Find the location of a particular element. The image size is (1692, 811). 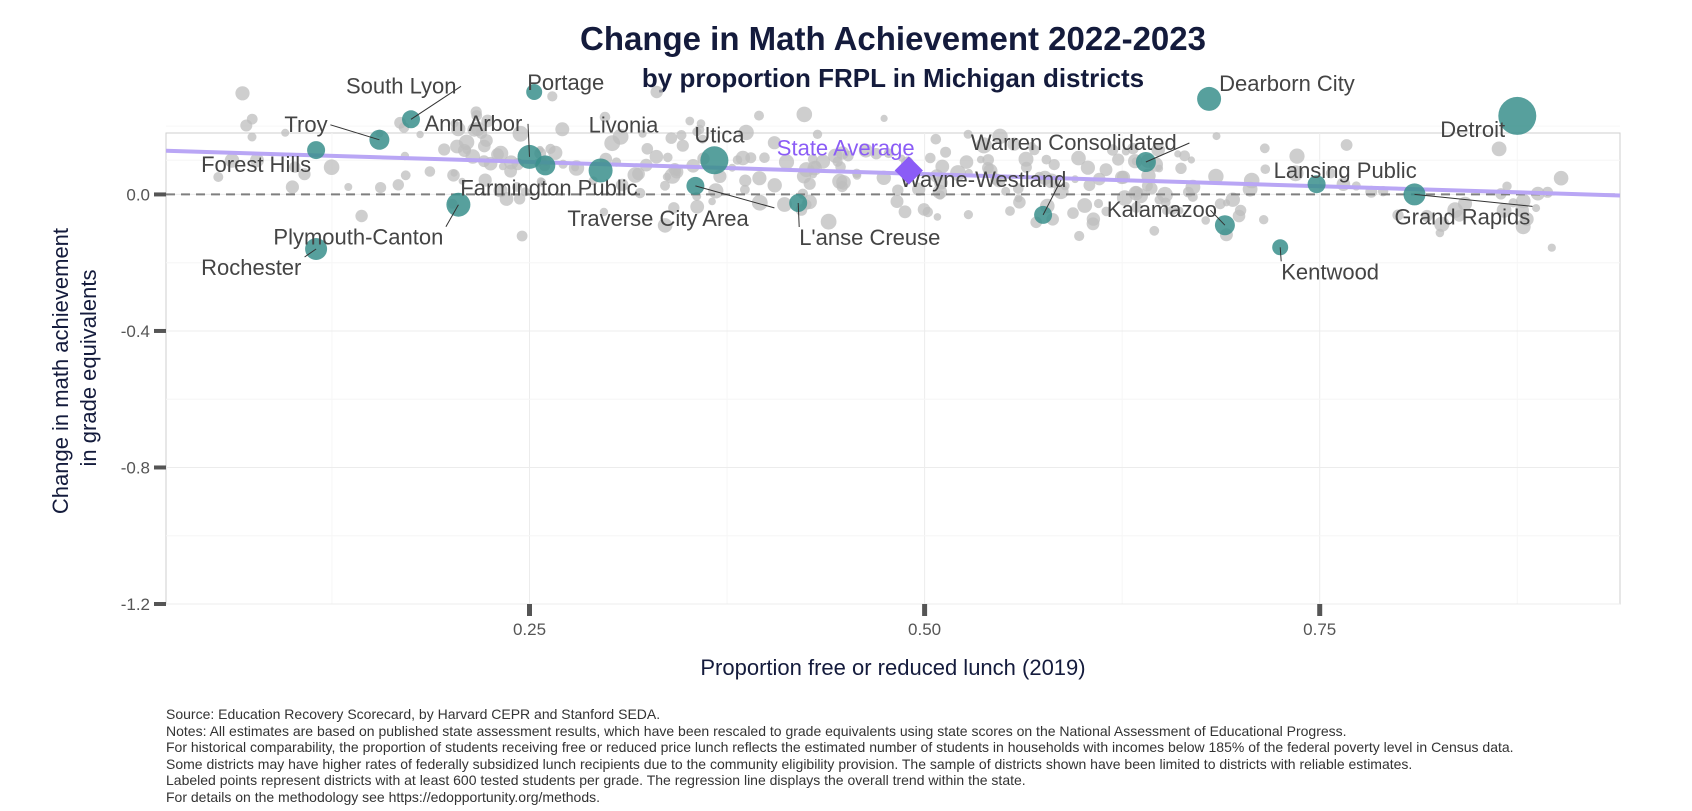

district-label-group: Grand Rapids is located at coordinates (1464, 206).